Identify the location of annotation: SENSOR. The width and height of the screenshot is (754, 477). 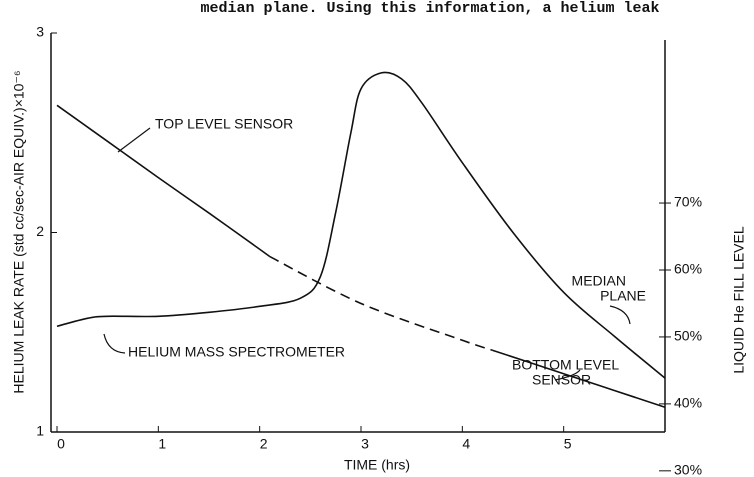
(561, 380).